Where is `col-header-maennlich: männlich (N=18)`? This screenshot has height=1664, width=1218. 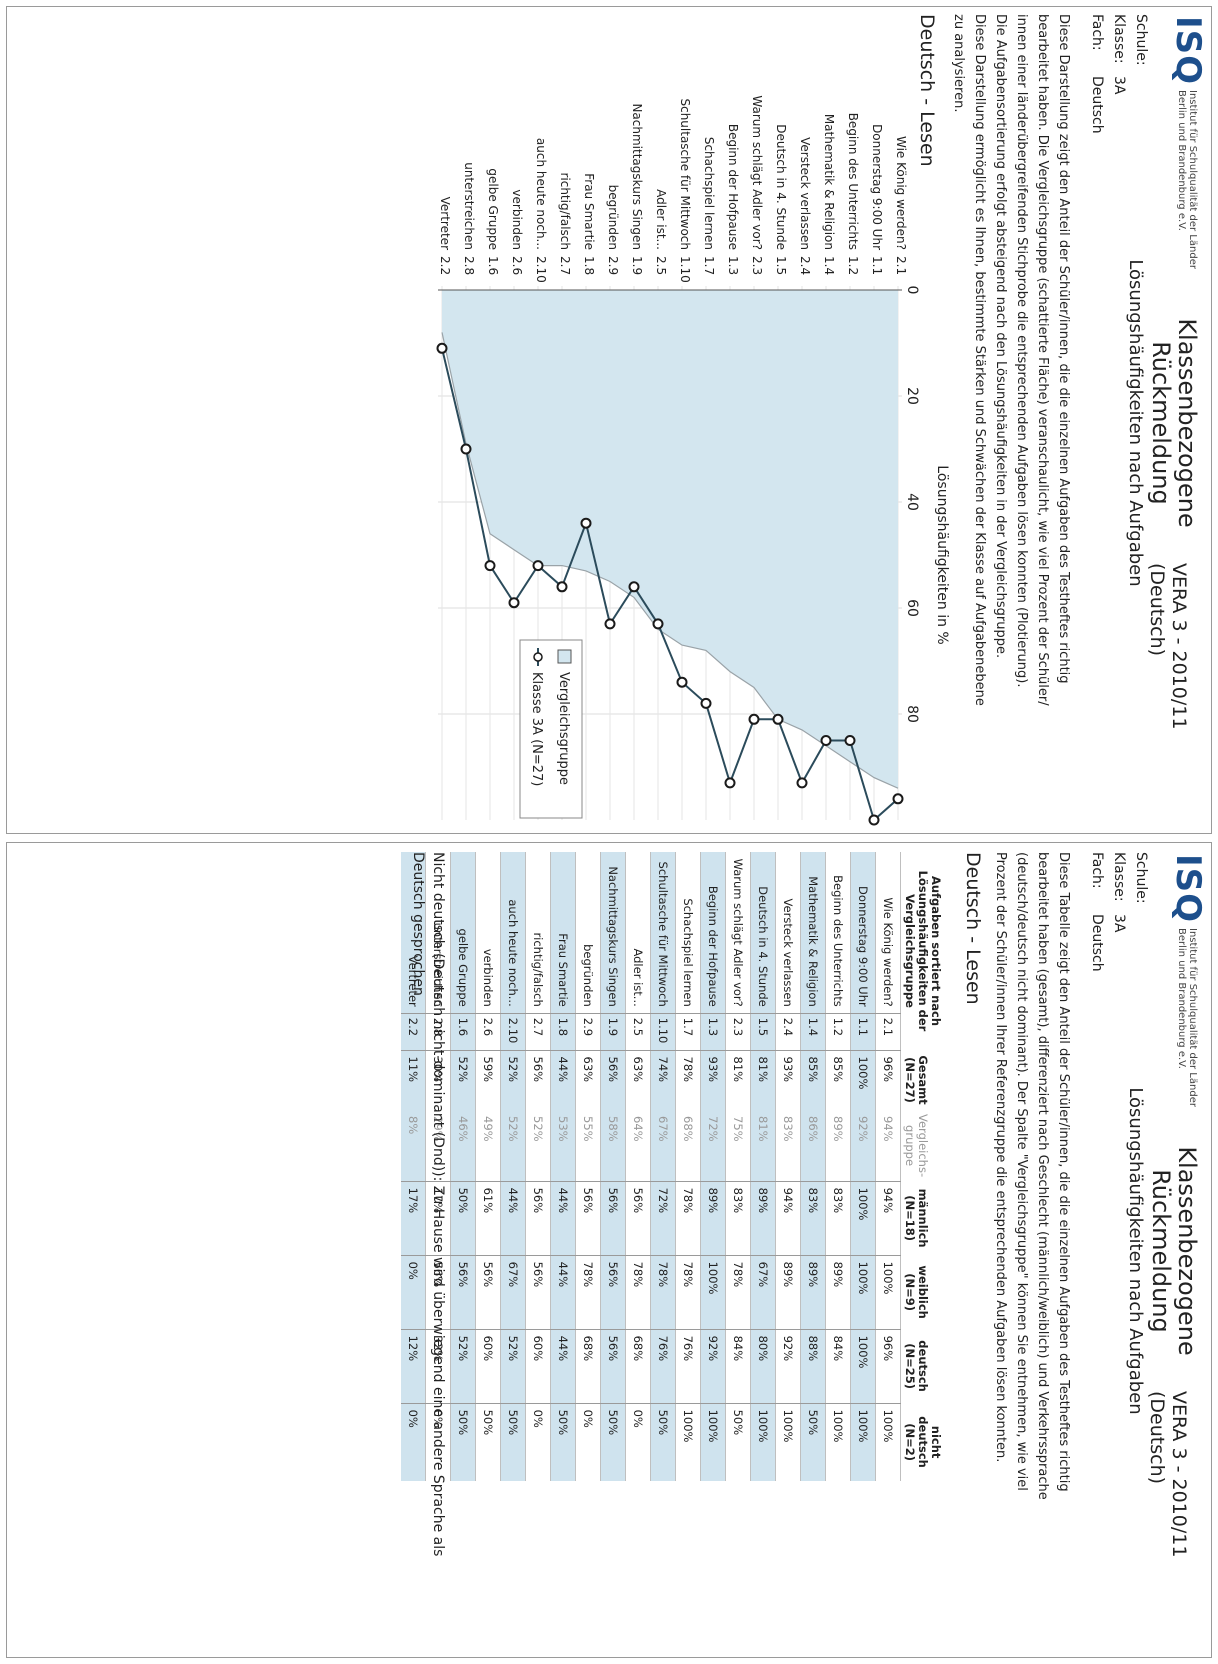 col-header-maennlich: männlich (N=18) is located at coordinates (916, 1218).